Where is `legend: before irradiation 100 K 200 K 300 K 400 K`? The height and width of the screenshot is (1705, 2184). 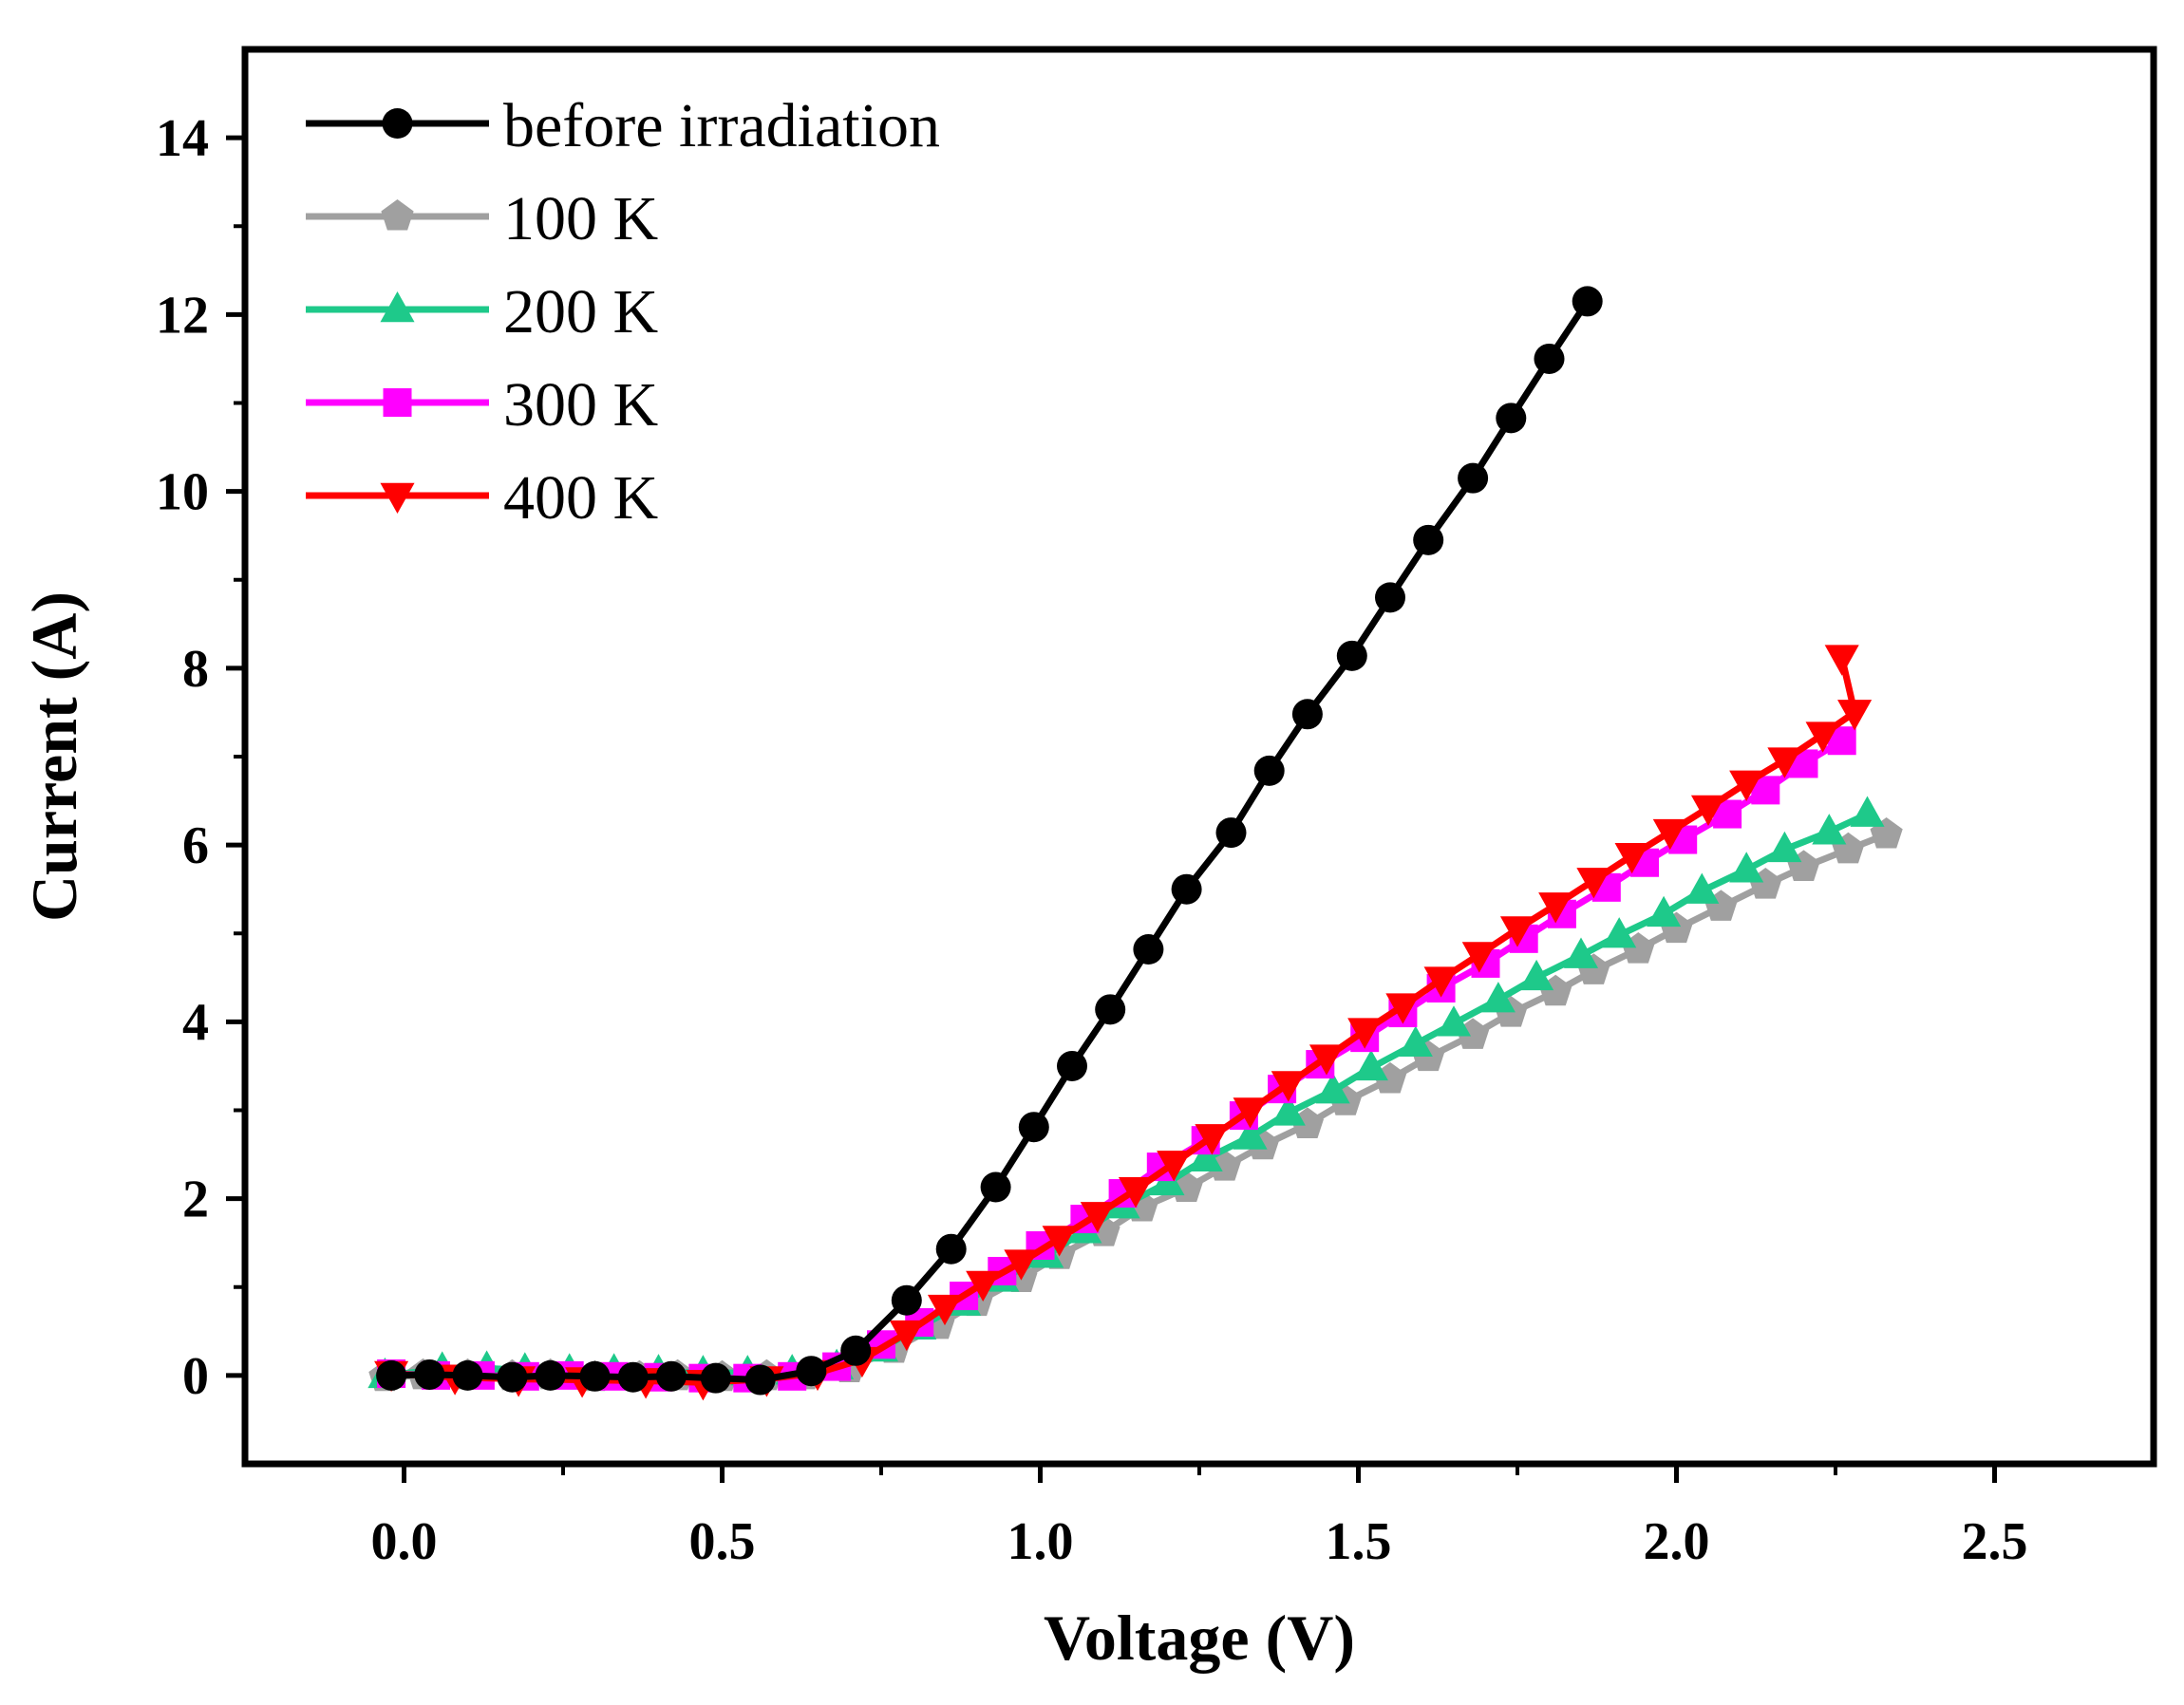
legend: before irradiation 100 K 200 K 300 K 400 K is located at coordinates (623, 312).